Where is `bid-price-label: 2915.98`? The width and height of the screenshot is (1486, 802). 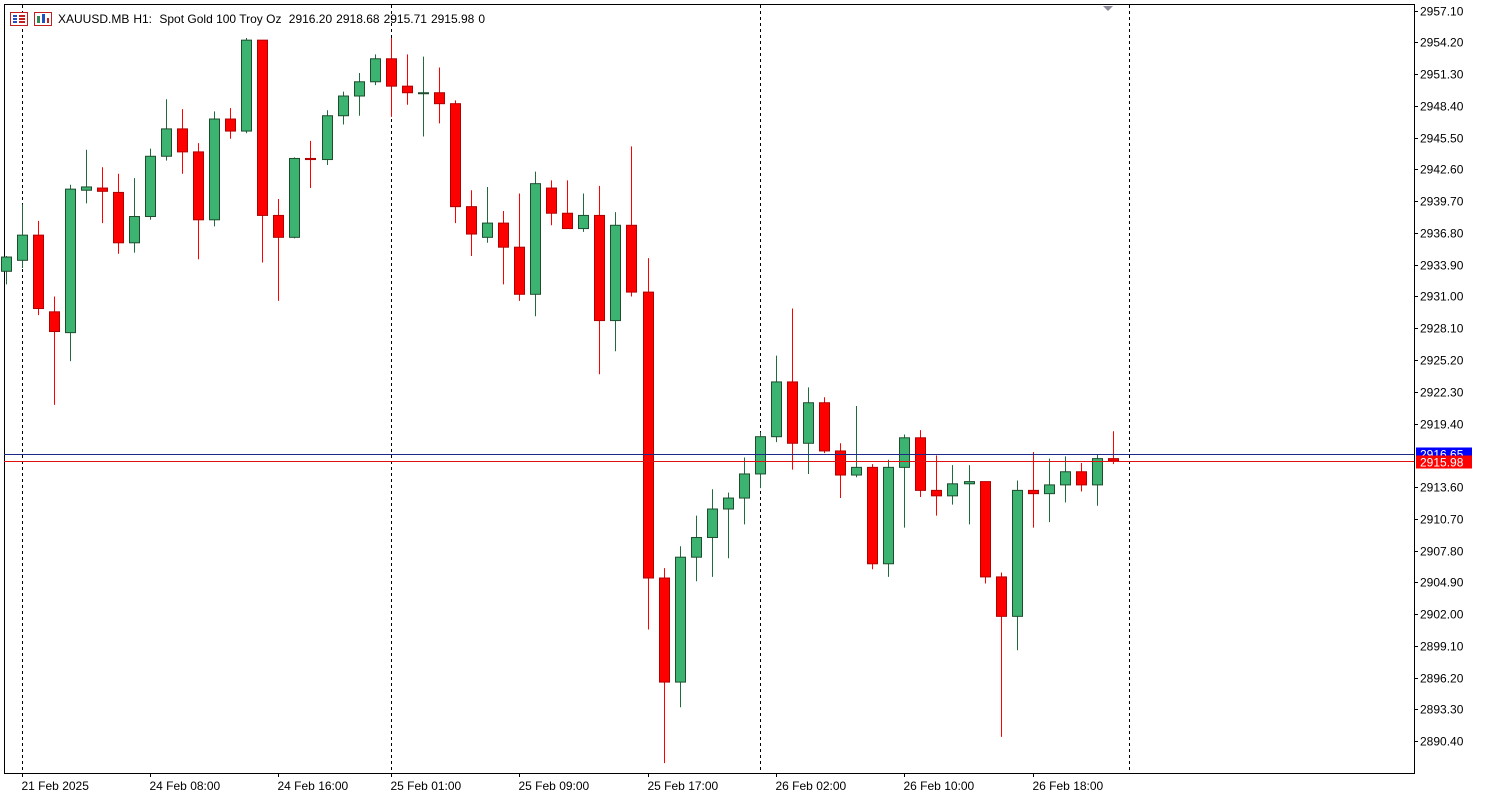
bid-price-label: 2915.98 is located at coordinates (1442, 463).